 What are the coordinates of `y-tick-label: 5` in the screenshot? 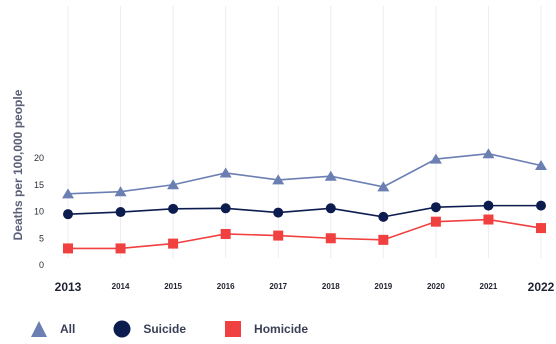 It's located at (41, 238).